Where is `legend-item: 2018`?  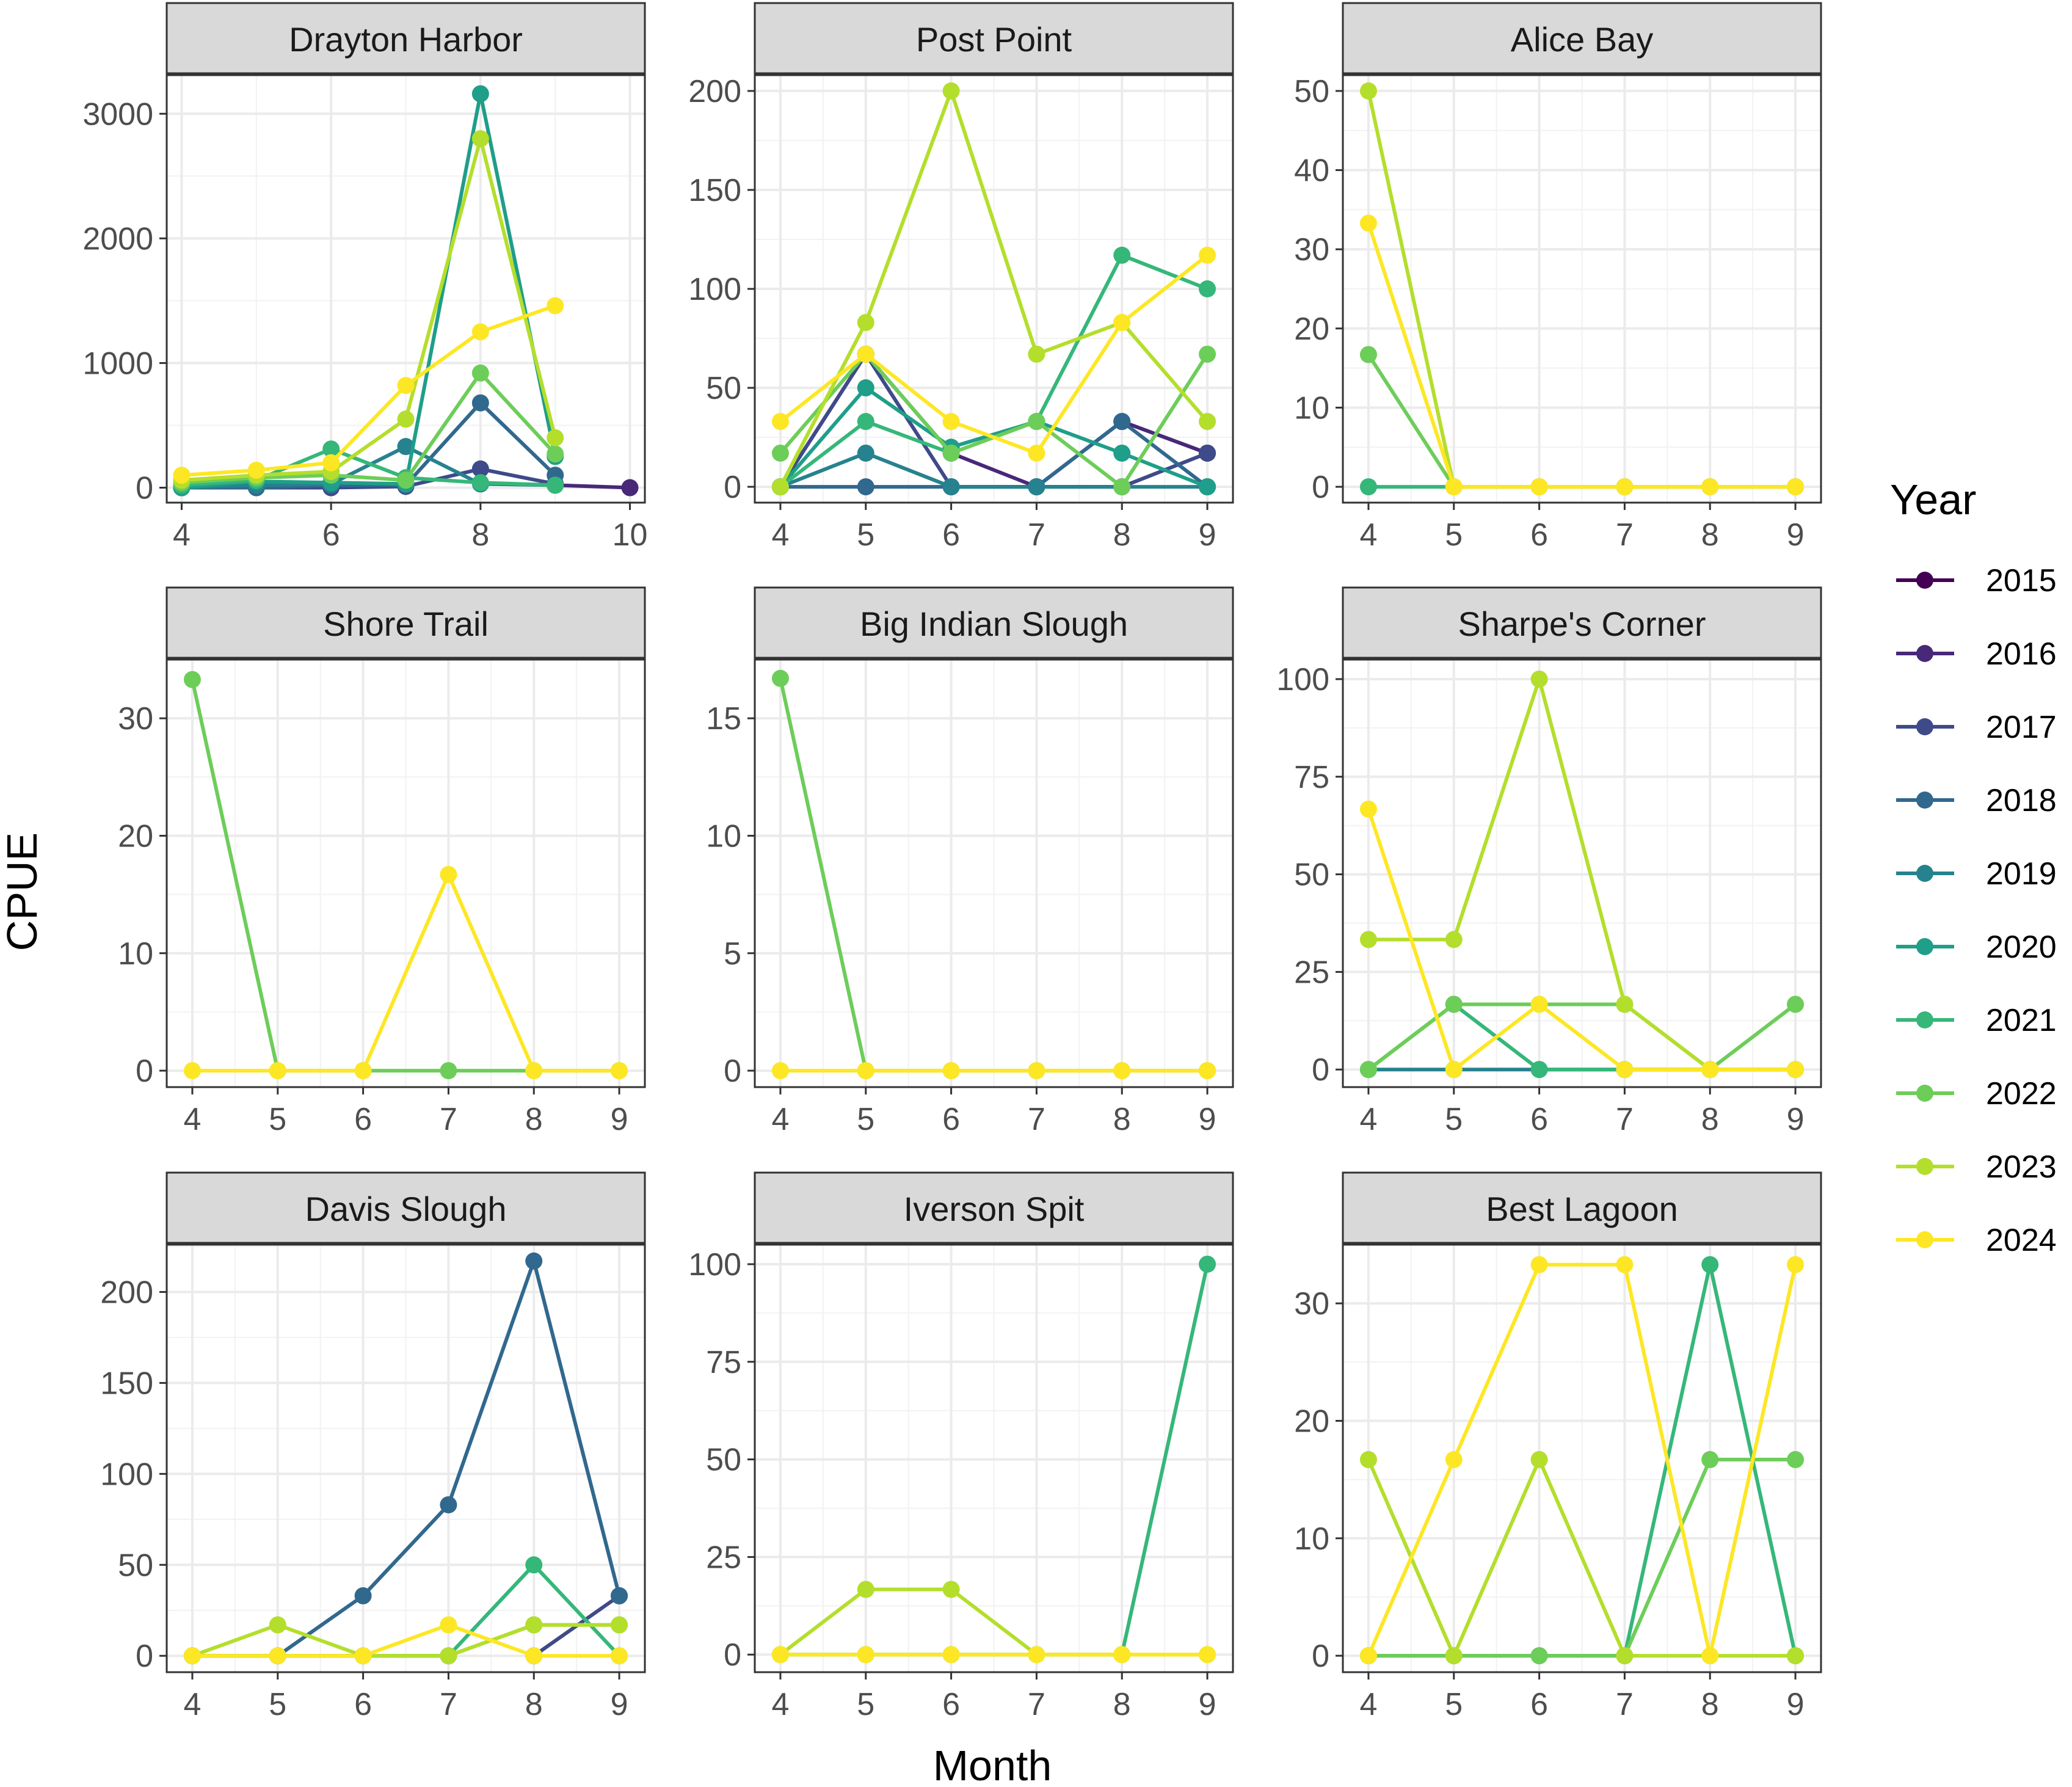 legend-item: 2018 is located at coordinates (1976, 801).